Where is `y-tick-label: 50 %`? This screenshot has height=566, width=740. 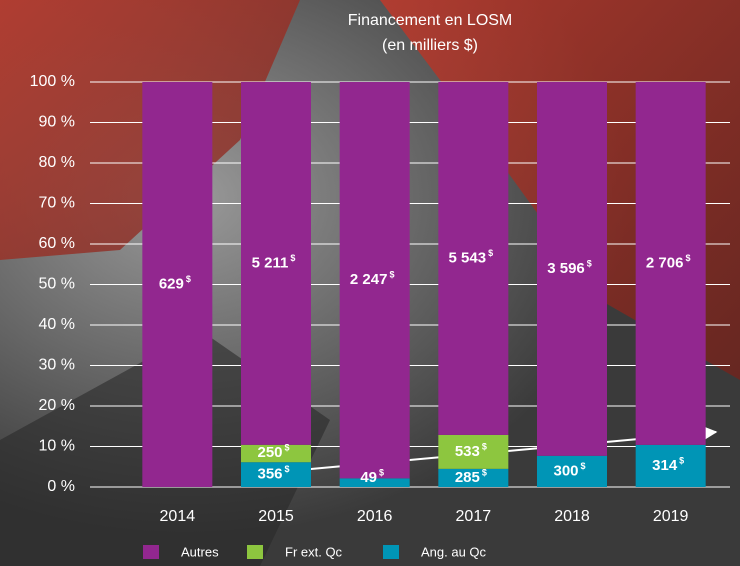 y-tick-label: 50 % is located at coordinates (57, 284).